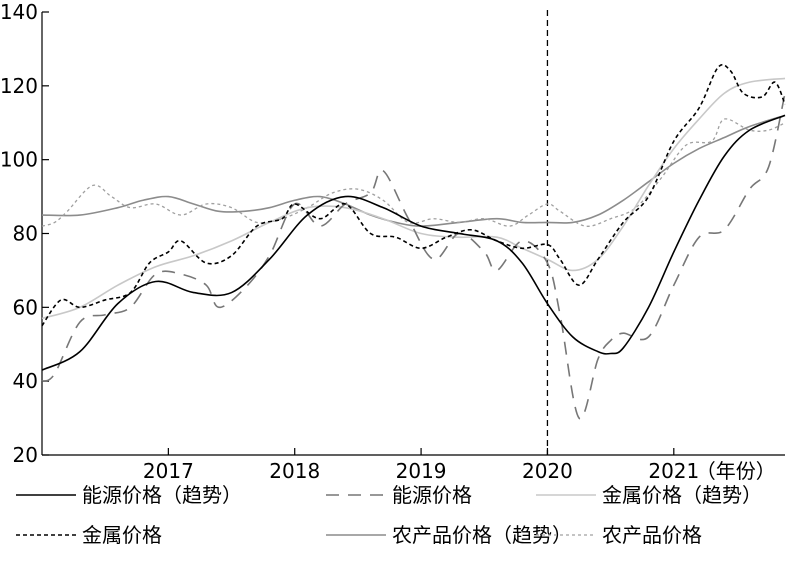 Image resolution: width=805 pixels, height=575 pixels. I want to click on x-tick-label: 2019, so click(421, 471).